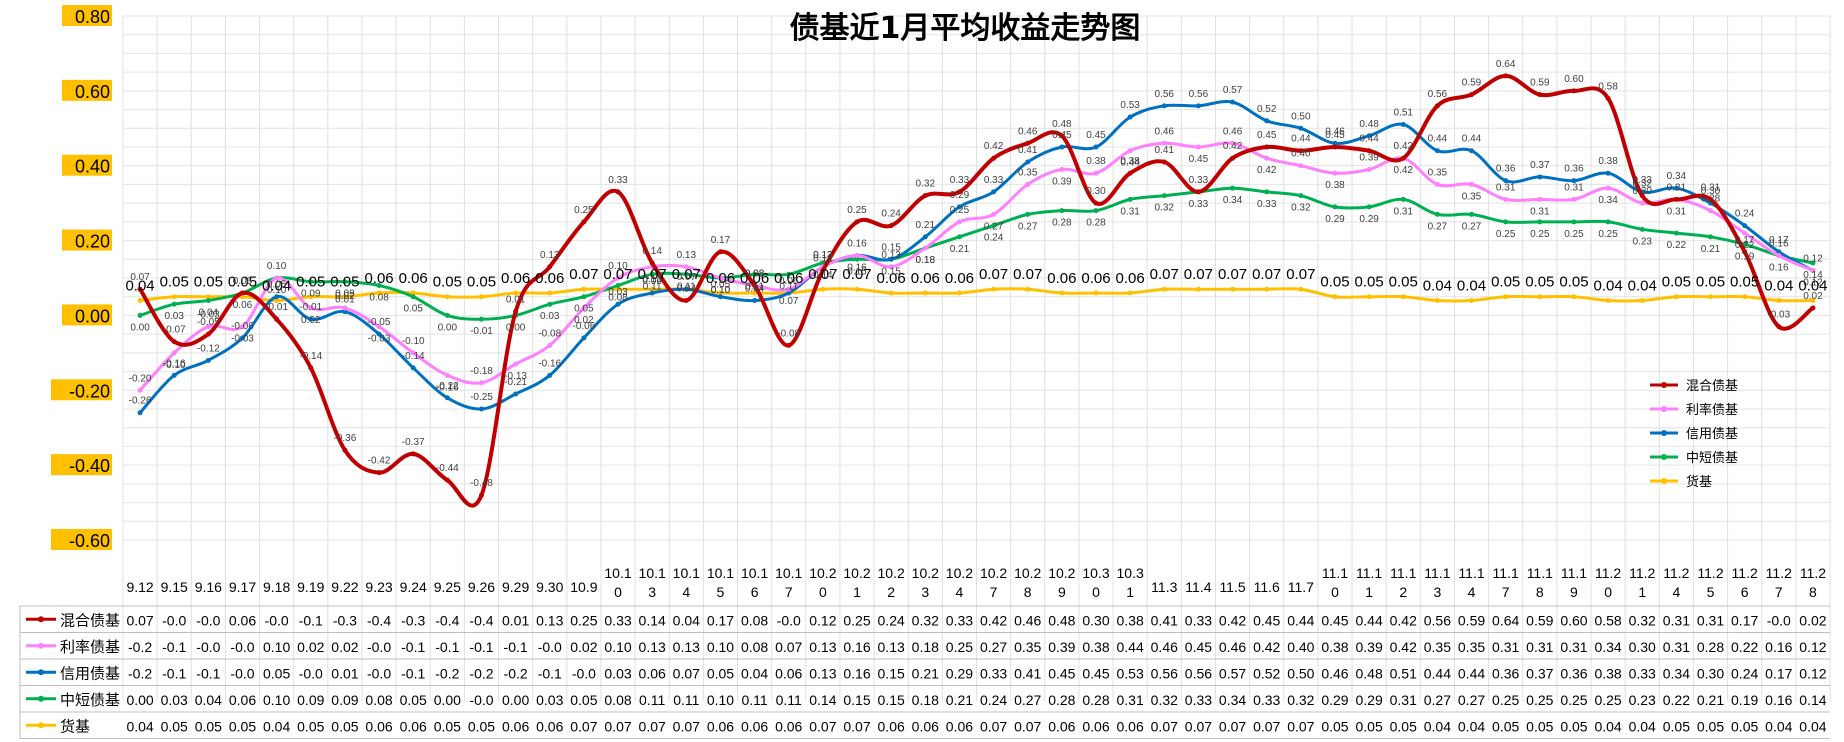  What do you see at coordinates (413, 341) in the screenshot?
I see `data-label: -0.10` at bounding box center [413, 341].